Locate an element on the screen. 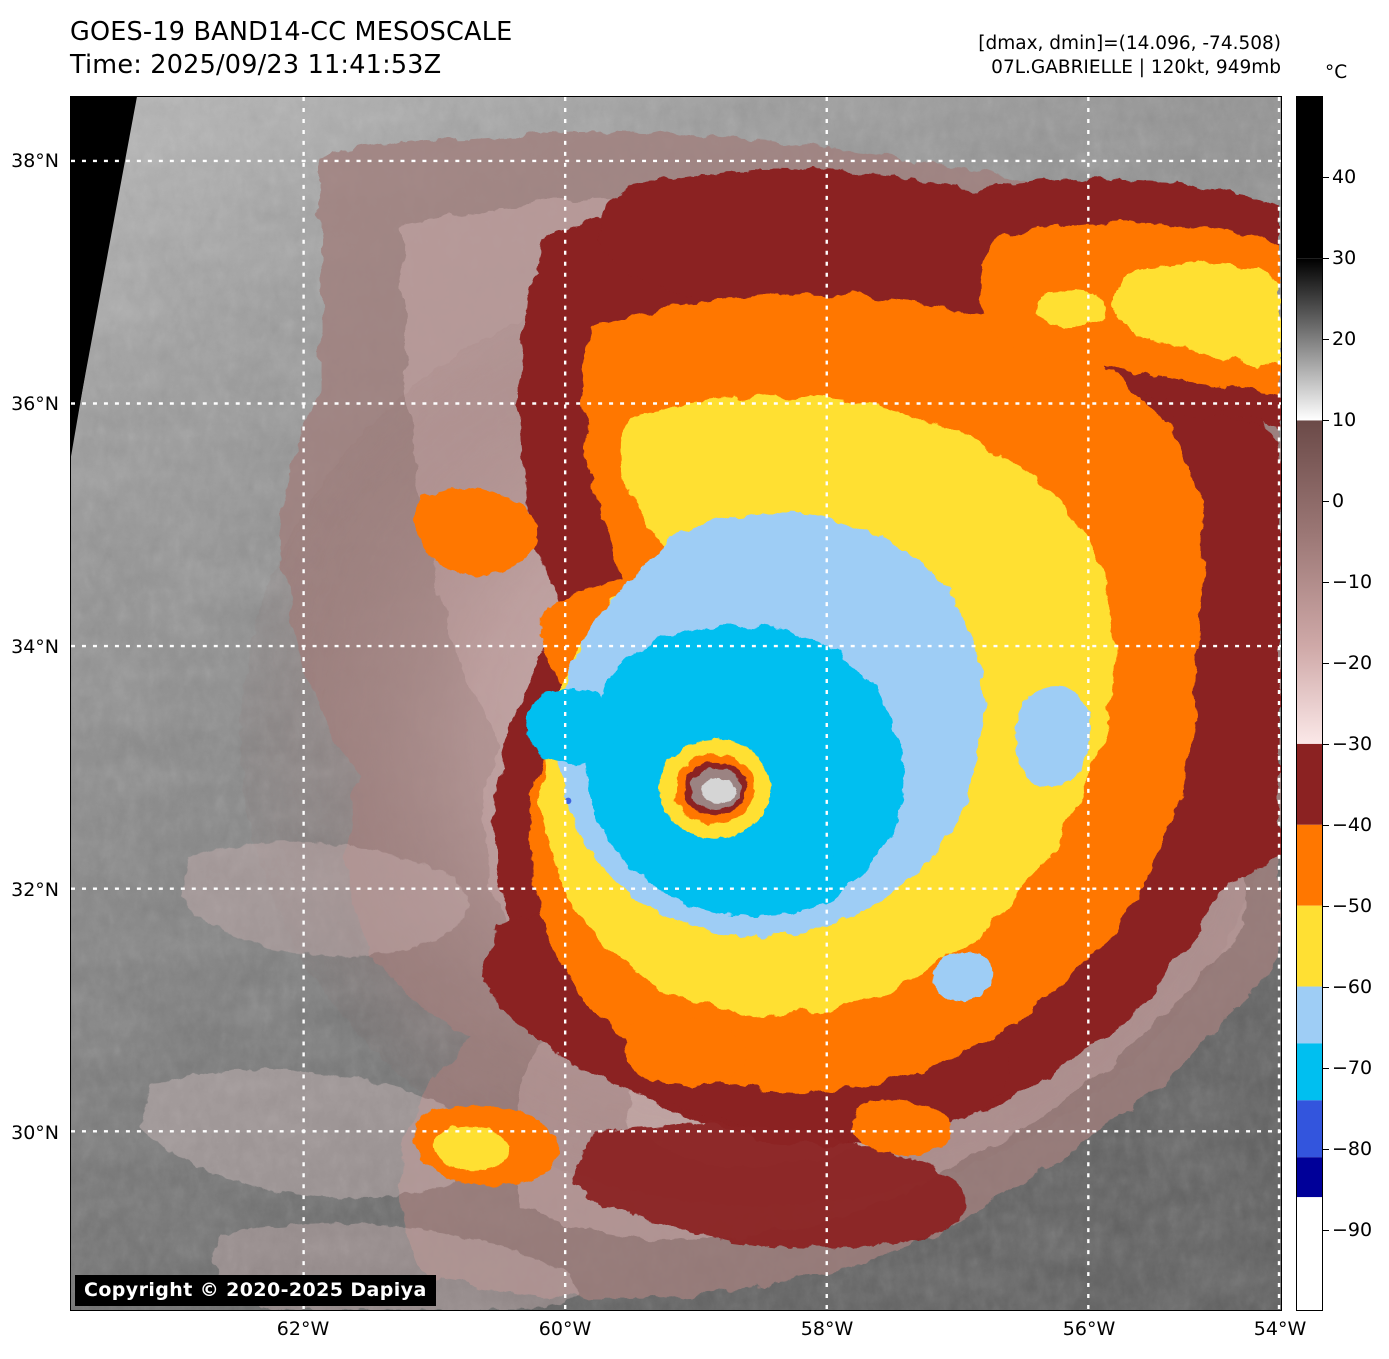 The image size is (1389, 1359). colorbar-tick-m50 is located at coordinates (1326, 907).